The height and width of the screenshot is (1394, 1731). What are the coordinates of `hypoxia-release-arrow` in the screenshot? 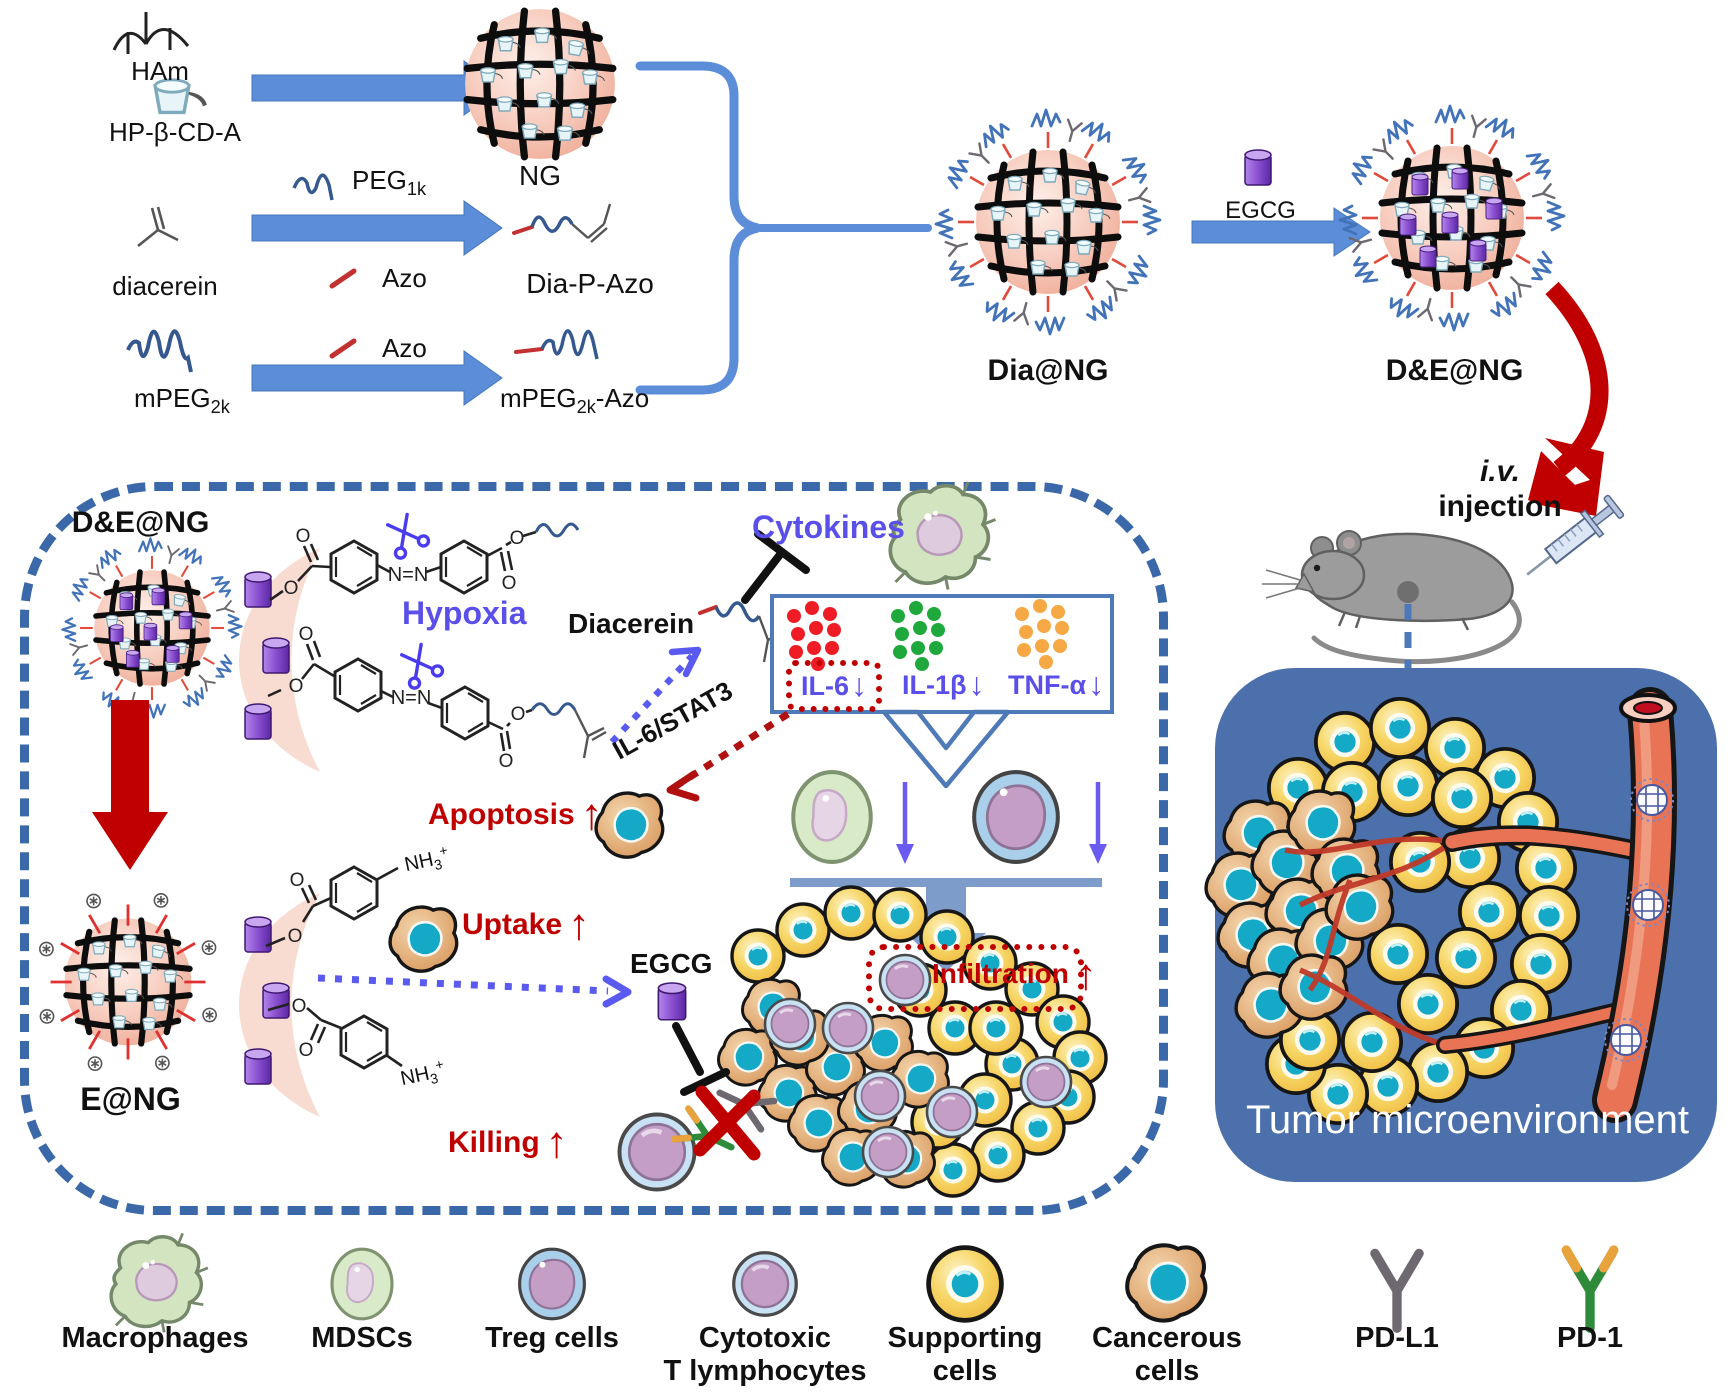 It's located at (655, 695).